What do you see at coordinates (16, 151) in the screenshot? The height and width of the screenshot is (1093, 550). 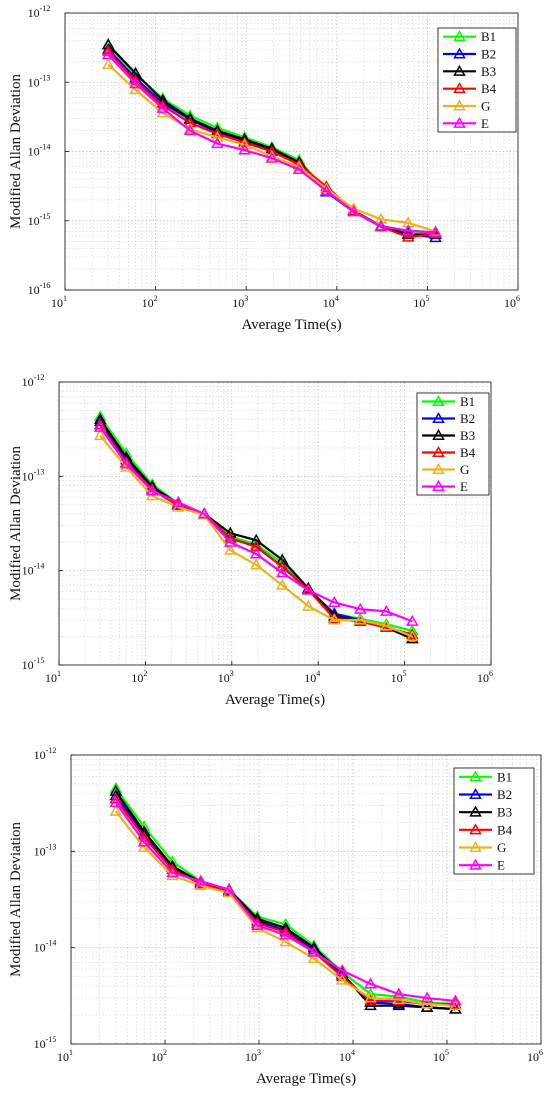 I see `y-axis-label: Modified Allan Deviation` at bounding box center [16, 151].